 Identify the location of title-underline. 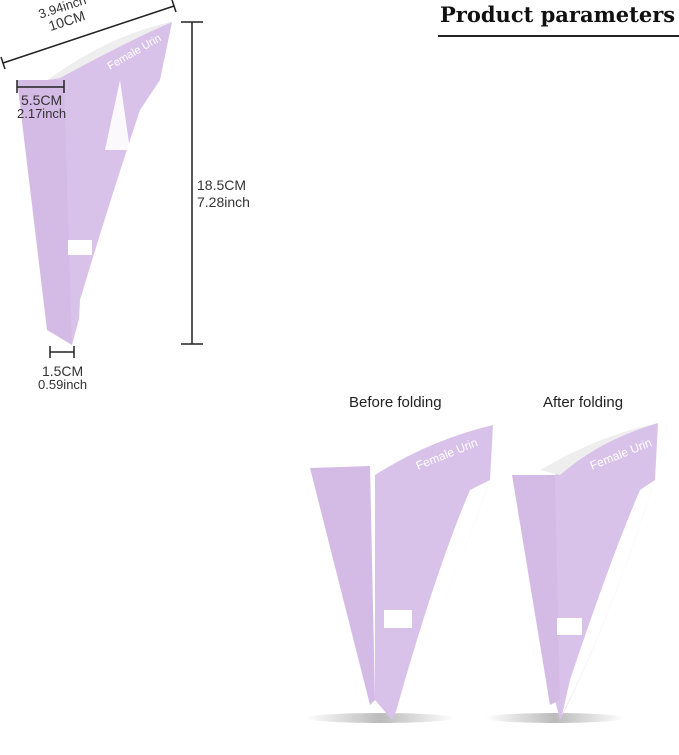
(558, 36).